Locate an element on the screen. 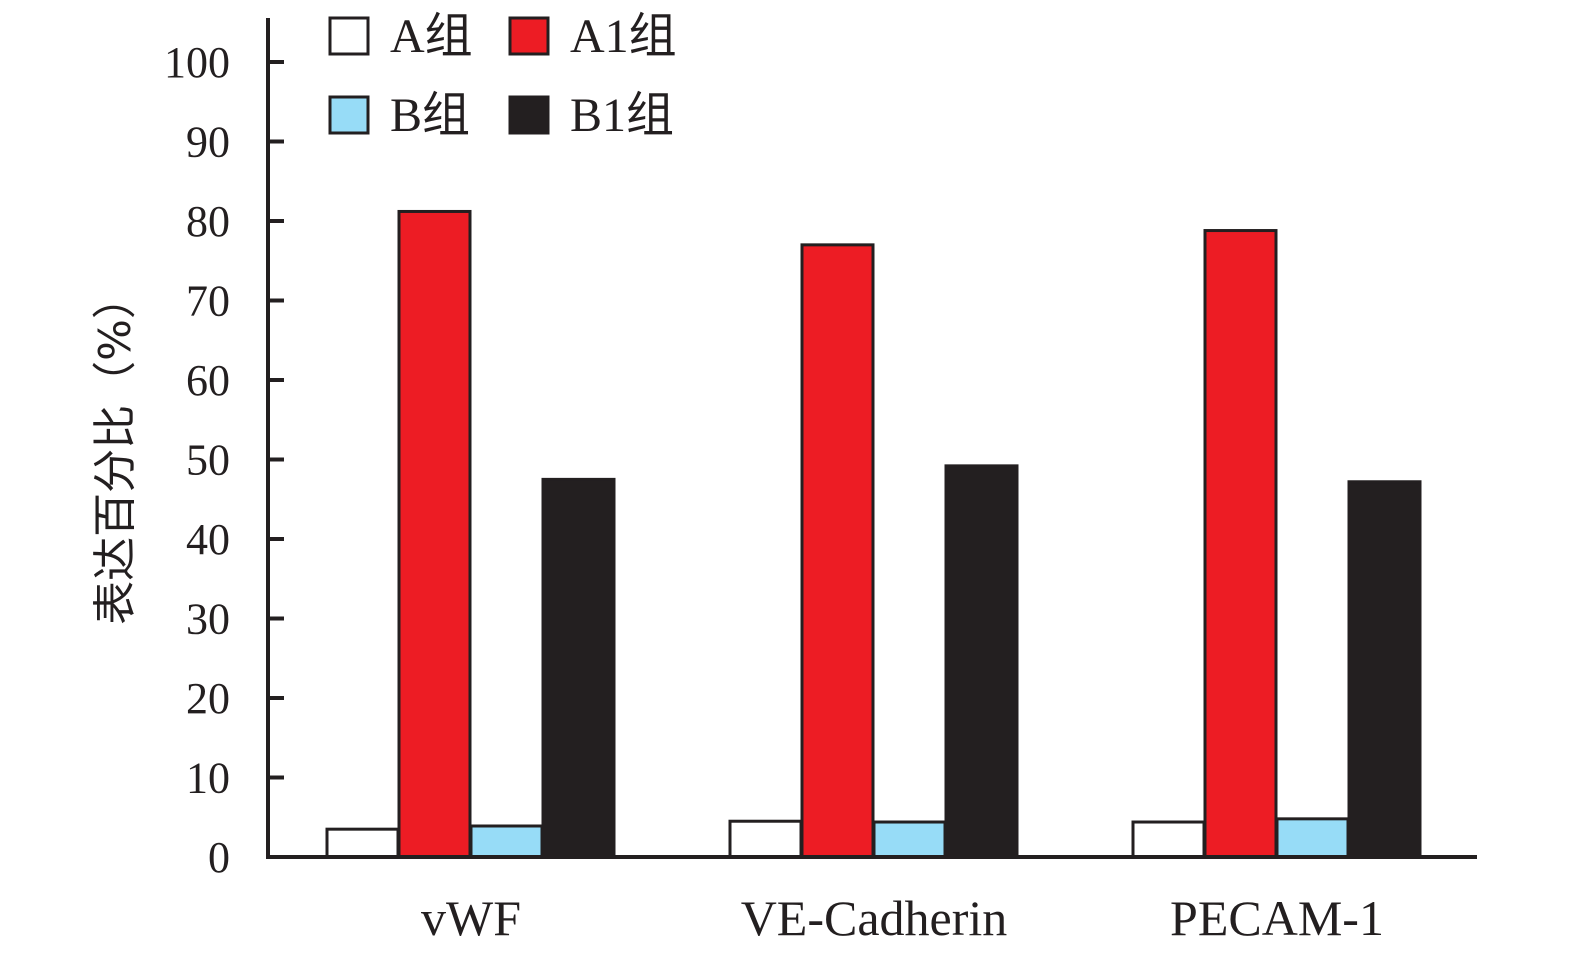  y-tick-label: 30 is located at coordinates (208, 619).